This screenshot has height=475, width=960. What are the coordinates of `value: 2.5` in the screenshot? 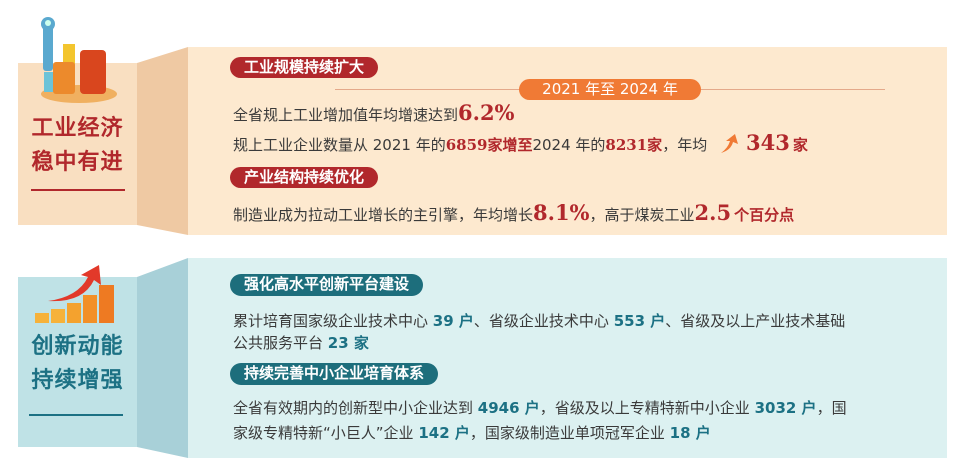 It's located at (713, 212).